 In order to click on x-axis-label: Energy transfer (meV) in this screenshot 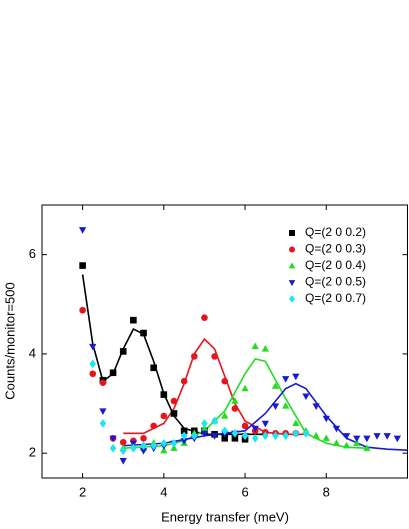, I will do `click(225, 516)`.